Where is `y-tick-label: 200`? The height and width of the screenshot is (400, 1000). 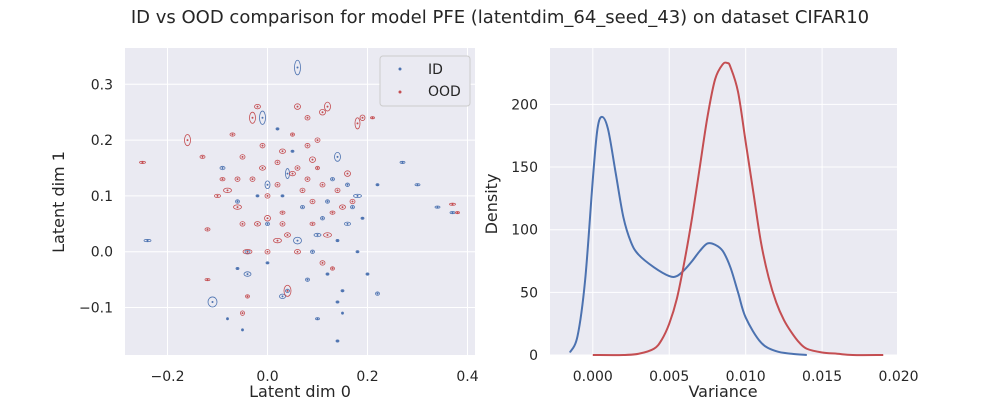
y-tick-label: 200 is located at coordinates (524, 105).